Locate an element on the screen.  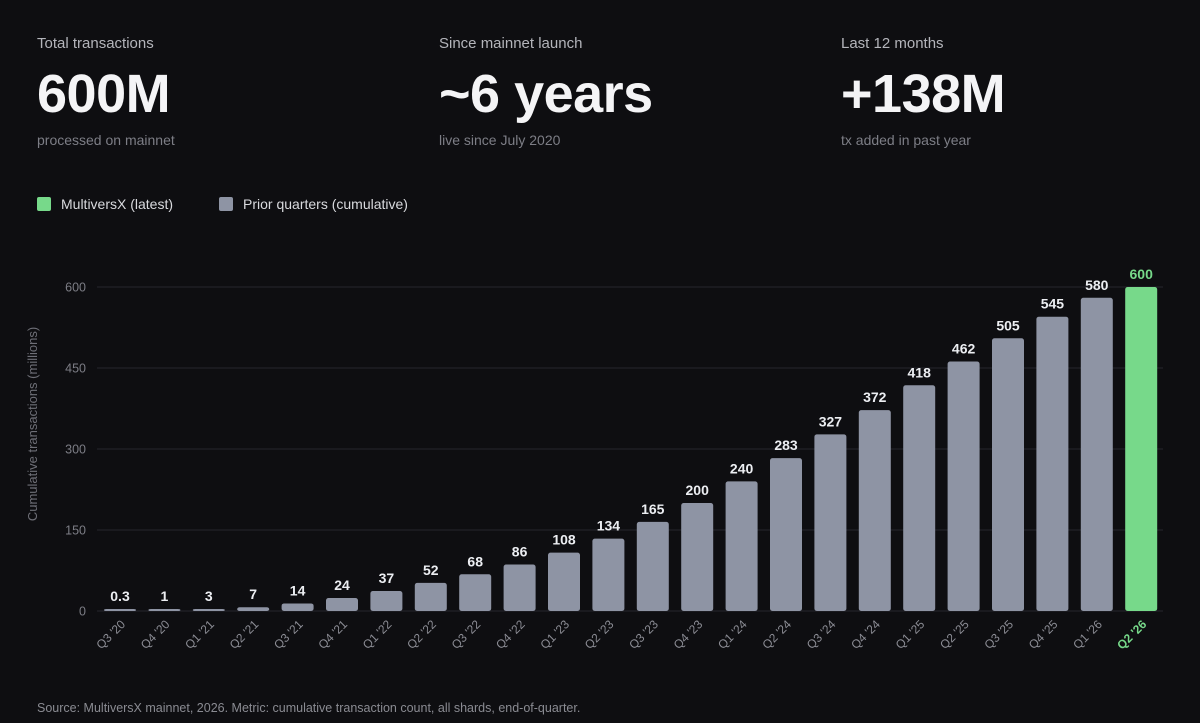
bar-value-label: 14 is located at coordinates (298, 590).